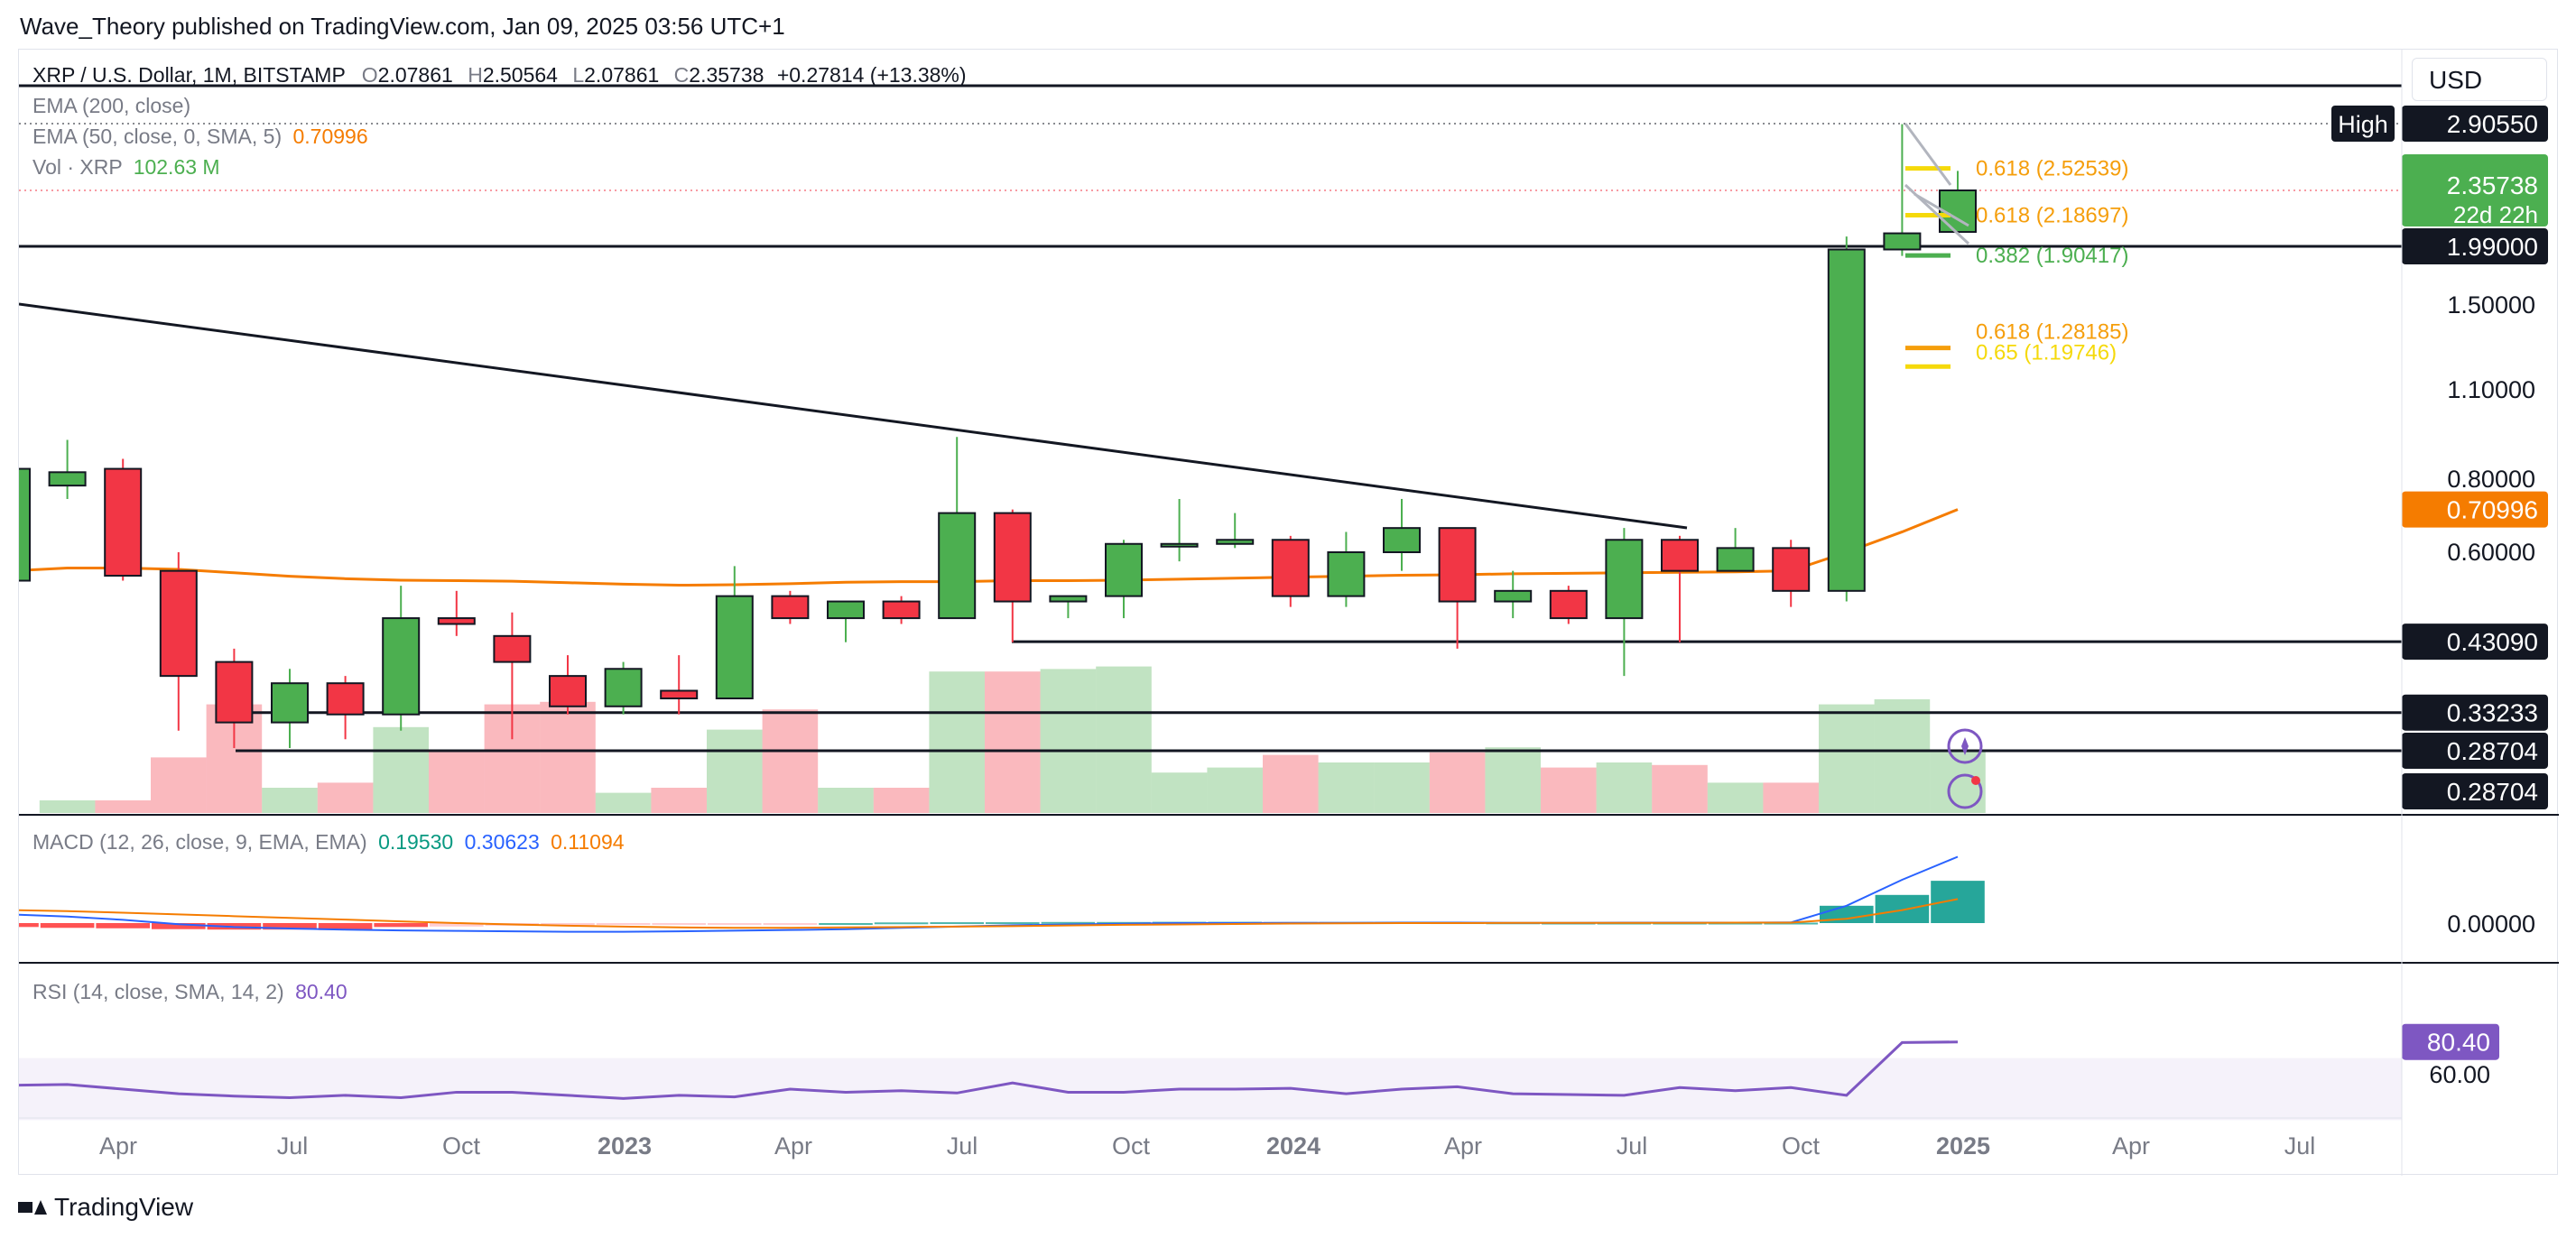  I want to click on tradingview-logo: TradingView, so click(105, 1208).